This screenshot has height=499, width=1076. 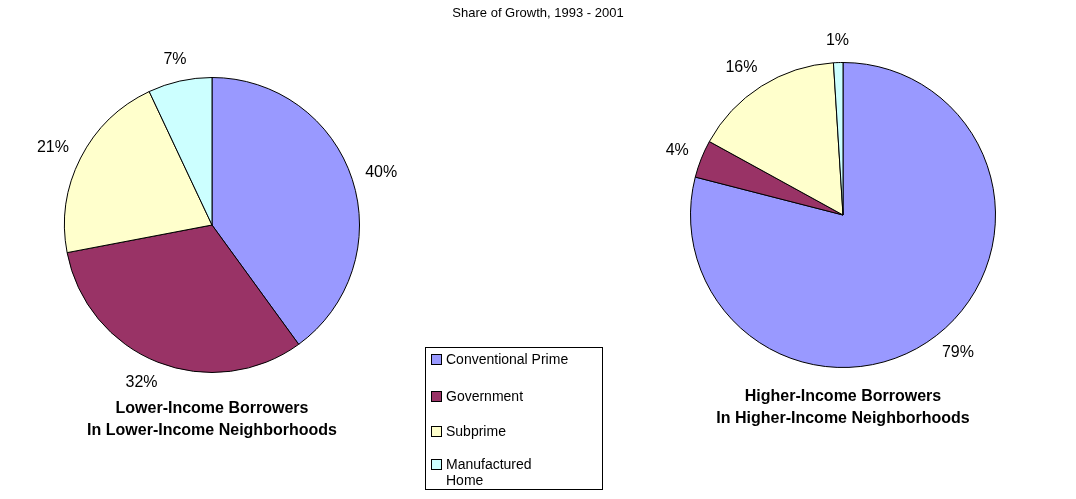 I want to click on text: Lower-Income Borrowers In Lower-Income Neighborhoods, so click(x=212, y=419).